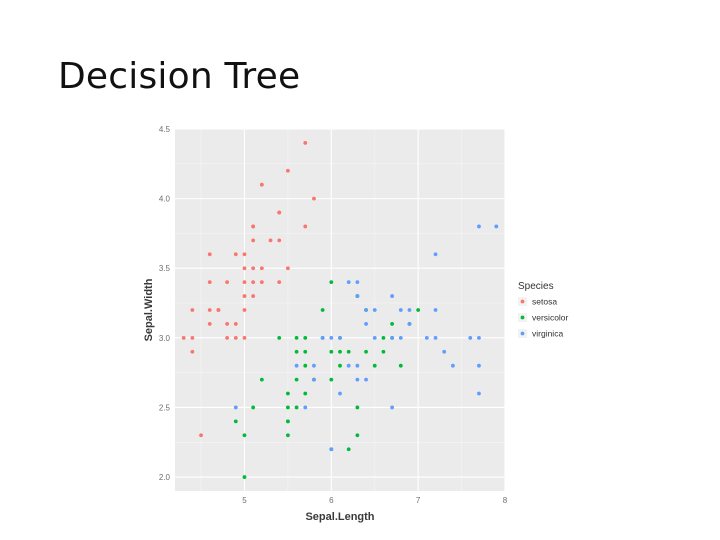 This screenshot has width=720, height=540. I want to click on legend-label-versicolor: versicolor, so click(550, 318).